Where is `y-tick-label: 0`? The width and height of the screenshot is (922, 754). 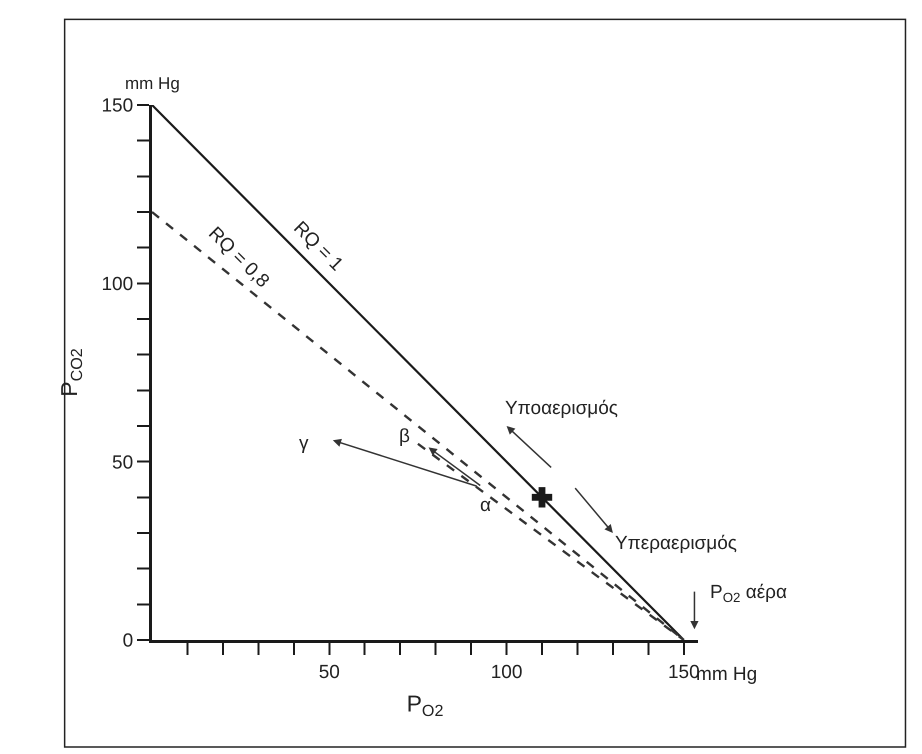 y-tick-label: 0 is located at coordinates (128, 641).